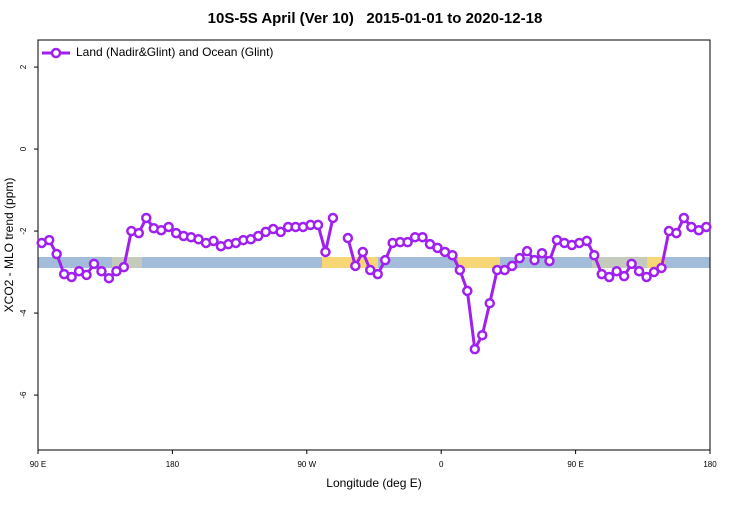 The height and width of the screenshot is (505, 750). What do you see at coordinates (23, 231) in the screenshot?
I see `y-tick-label: -2` at bounding box center [23, 231].